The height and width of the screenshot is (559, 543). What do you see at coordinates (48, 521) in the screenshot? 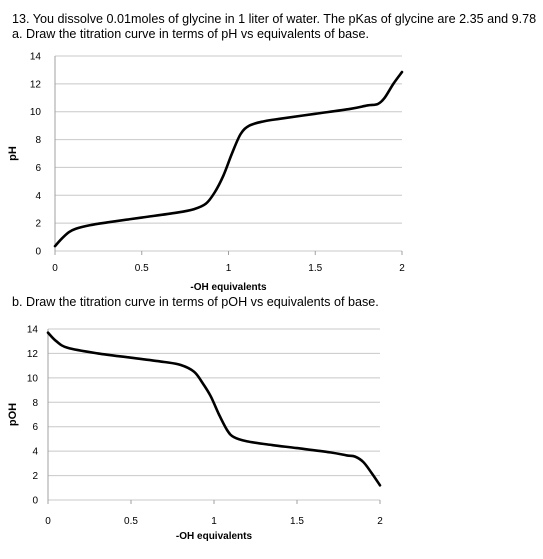
I see `poh-x-tick-label: 0` at bounding box center [48, 521].